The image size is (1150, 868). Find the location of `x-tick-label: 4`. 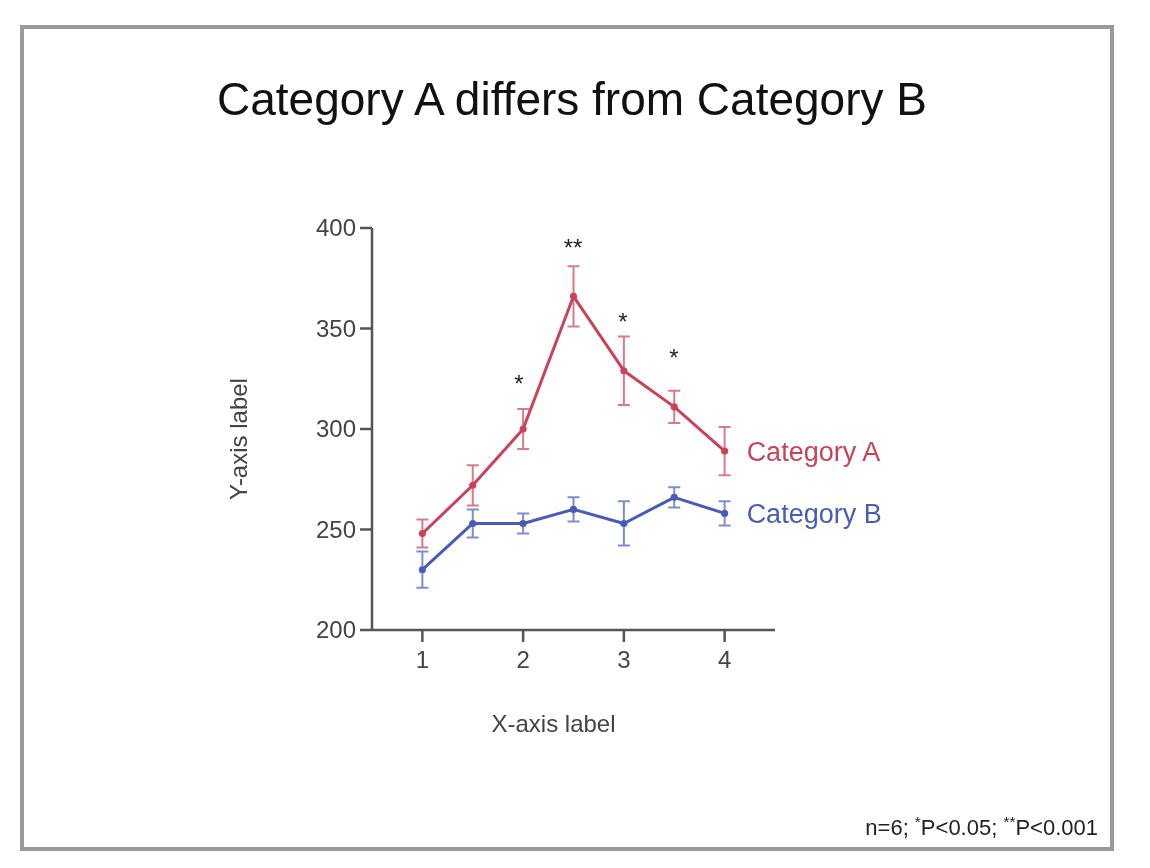

x-tick-label: 4 is located at coordinates (724, 659).